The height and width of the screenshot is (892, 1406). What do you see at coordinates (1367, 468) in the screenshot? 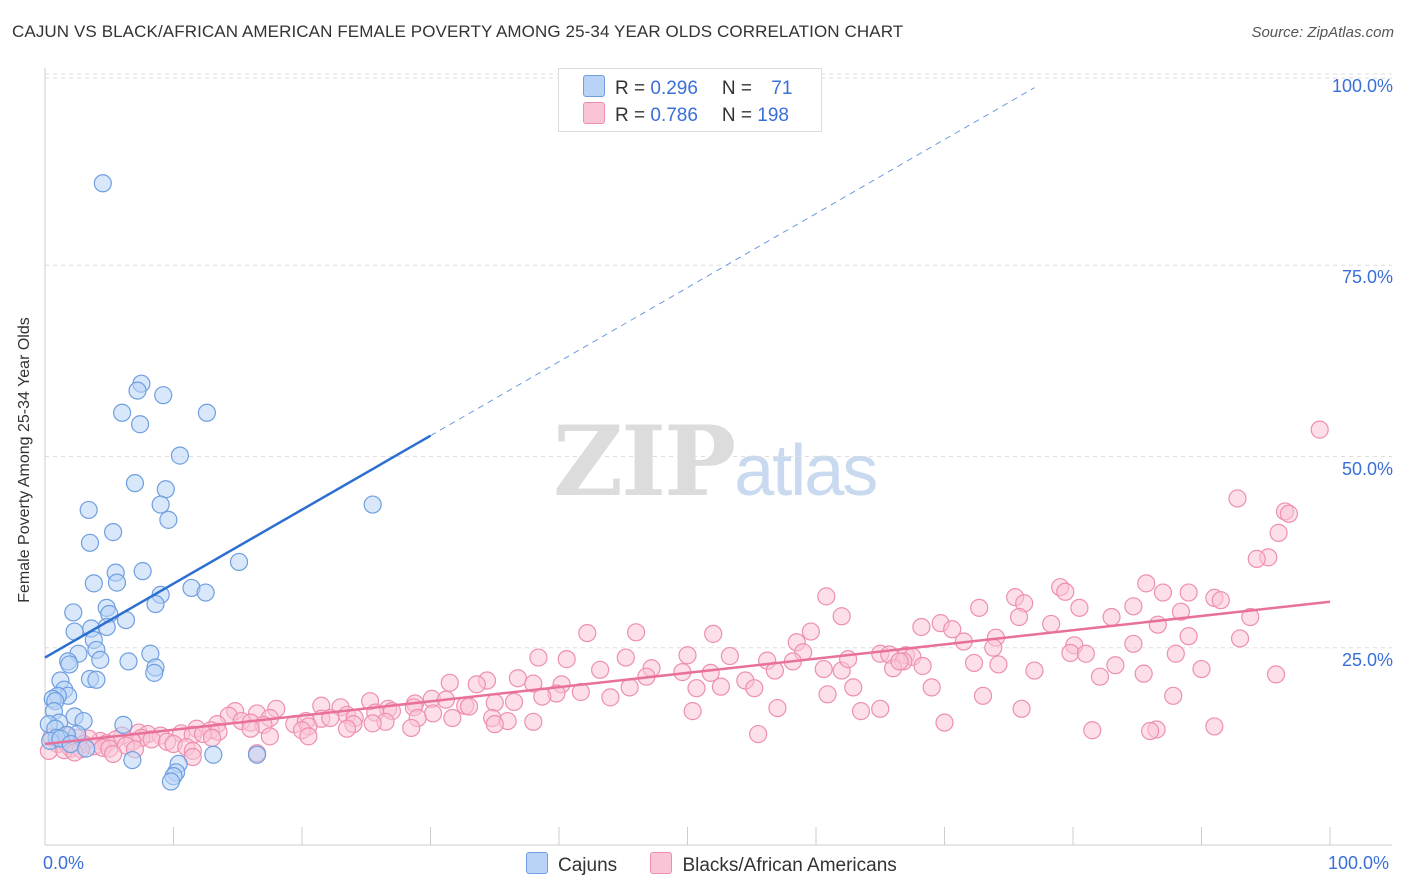
I see `y-tick-label: 50.0%` at bounding box center [1367, 468].